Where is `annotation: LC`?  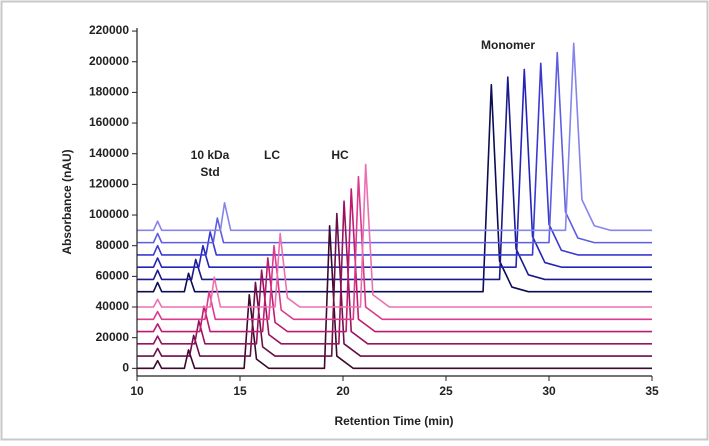
annotation: LC is located at coordinates (272, 155).